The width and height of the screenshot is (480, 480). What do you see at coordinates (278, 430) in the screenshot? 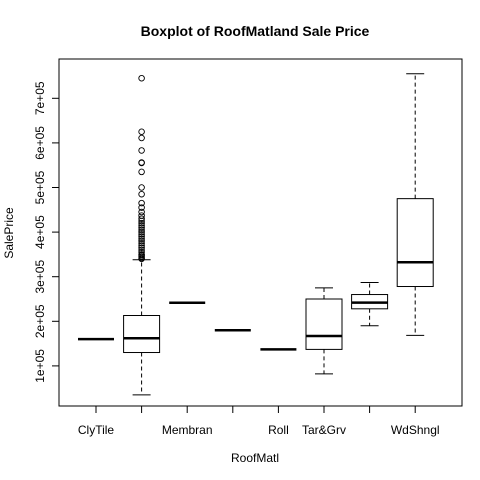
I see `x-tick-label: Roll` at bounding box center [278, 430].